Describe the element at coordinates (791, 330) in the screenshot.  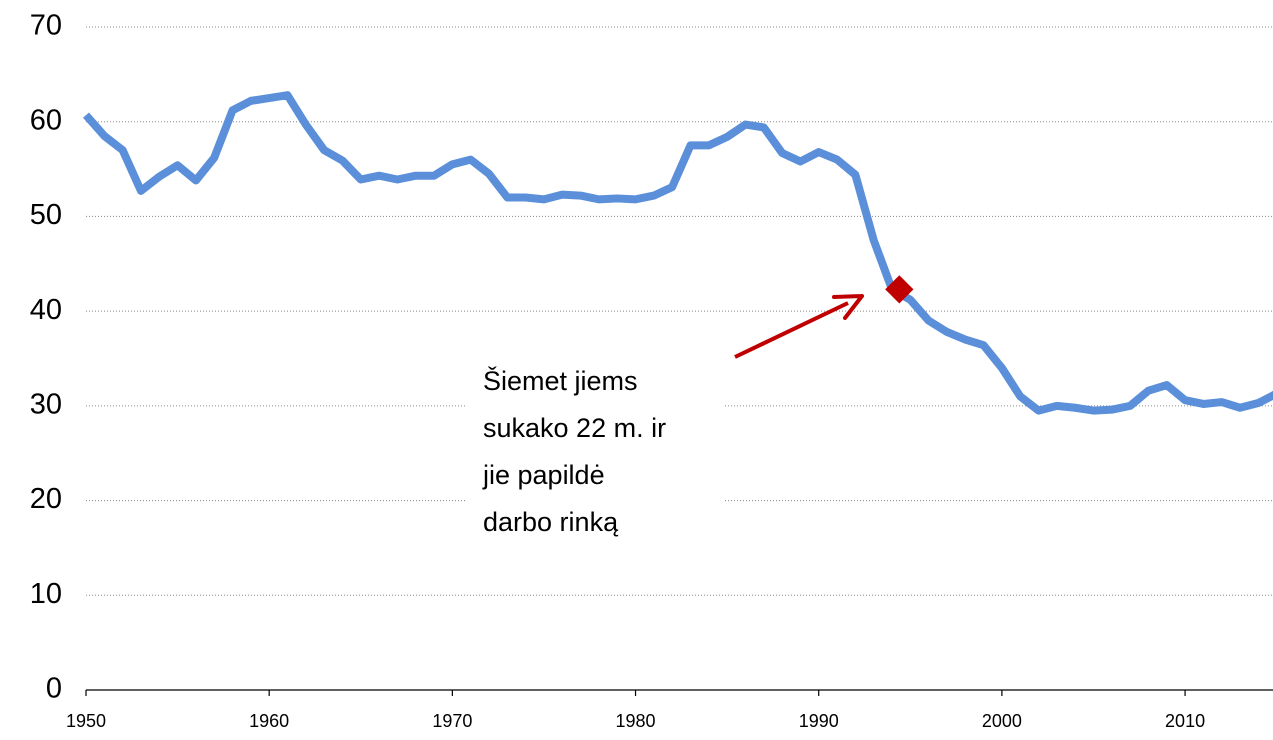
I see `arrow-shaft` at that location.